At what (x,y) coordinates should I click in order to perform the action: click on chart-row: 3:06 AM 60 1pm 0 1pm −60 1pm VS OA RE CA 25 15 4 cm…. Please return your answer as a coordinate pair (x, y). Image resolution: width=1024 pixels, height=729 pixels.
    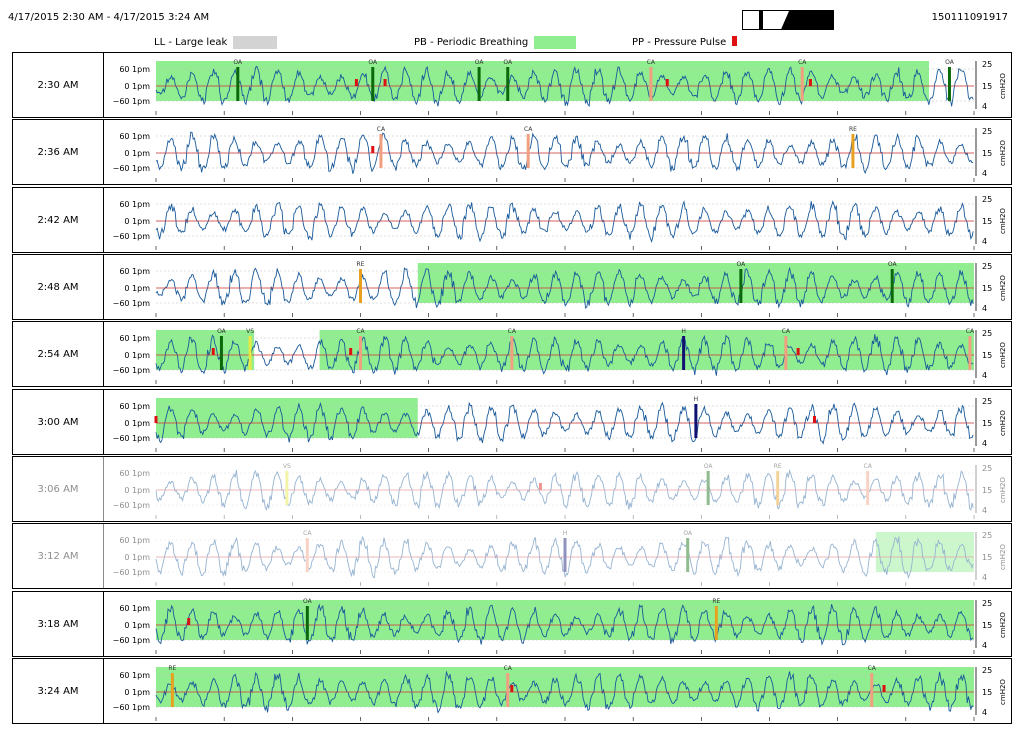
    Looking at the image, I should click on (512, 489).